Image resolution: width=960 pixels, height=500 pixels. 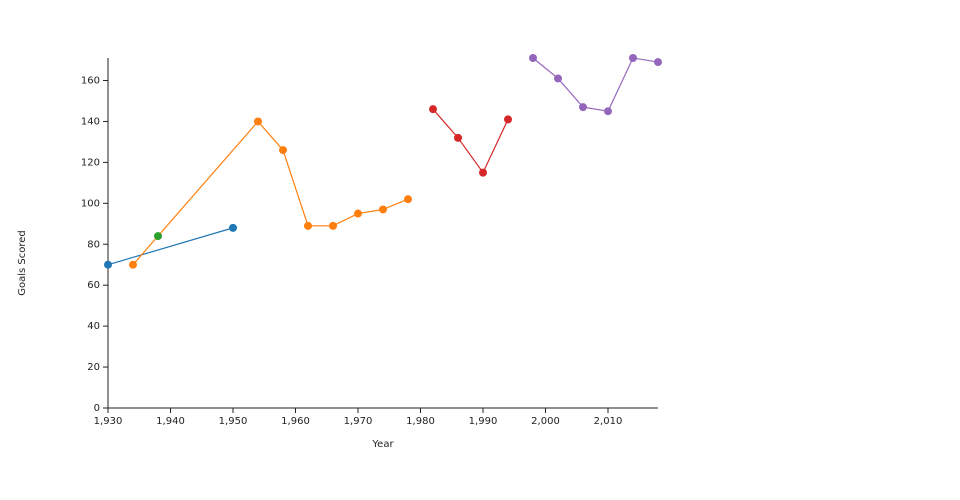 What do you see at coordinates (108, 421) in the screenshot?
I see `x-tick-label: 1,930` at bounding box center [108, 421].